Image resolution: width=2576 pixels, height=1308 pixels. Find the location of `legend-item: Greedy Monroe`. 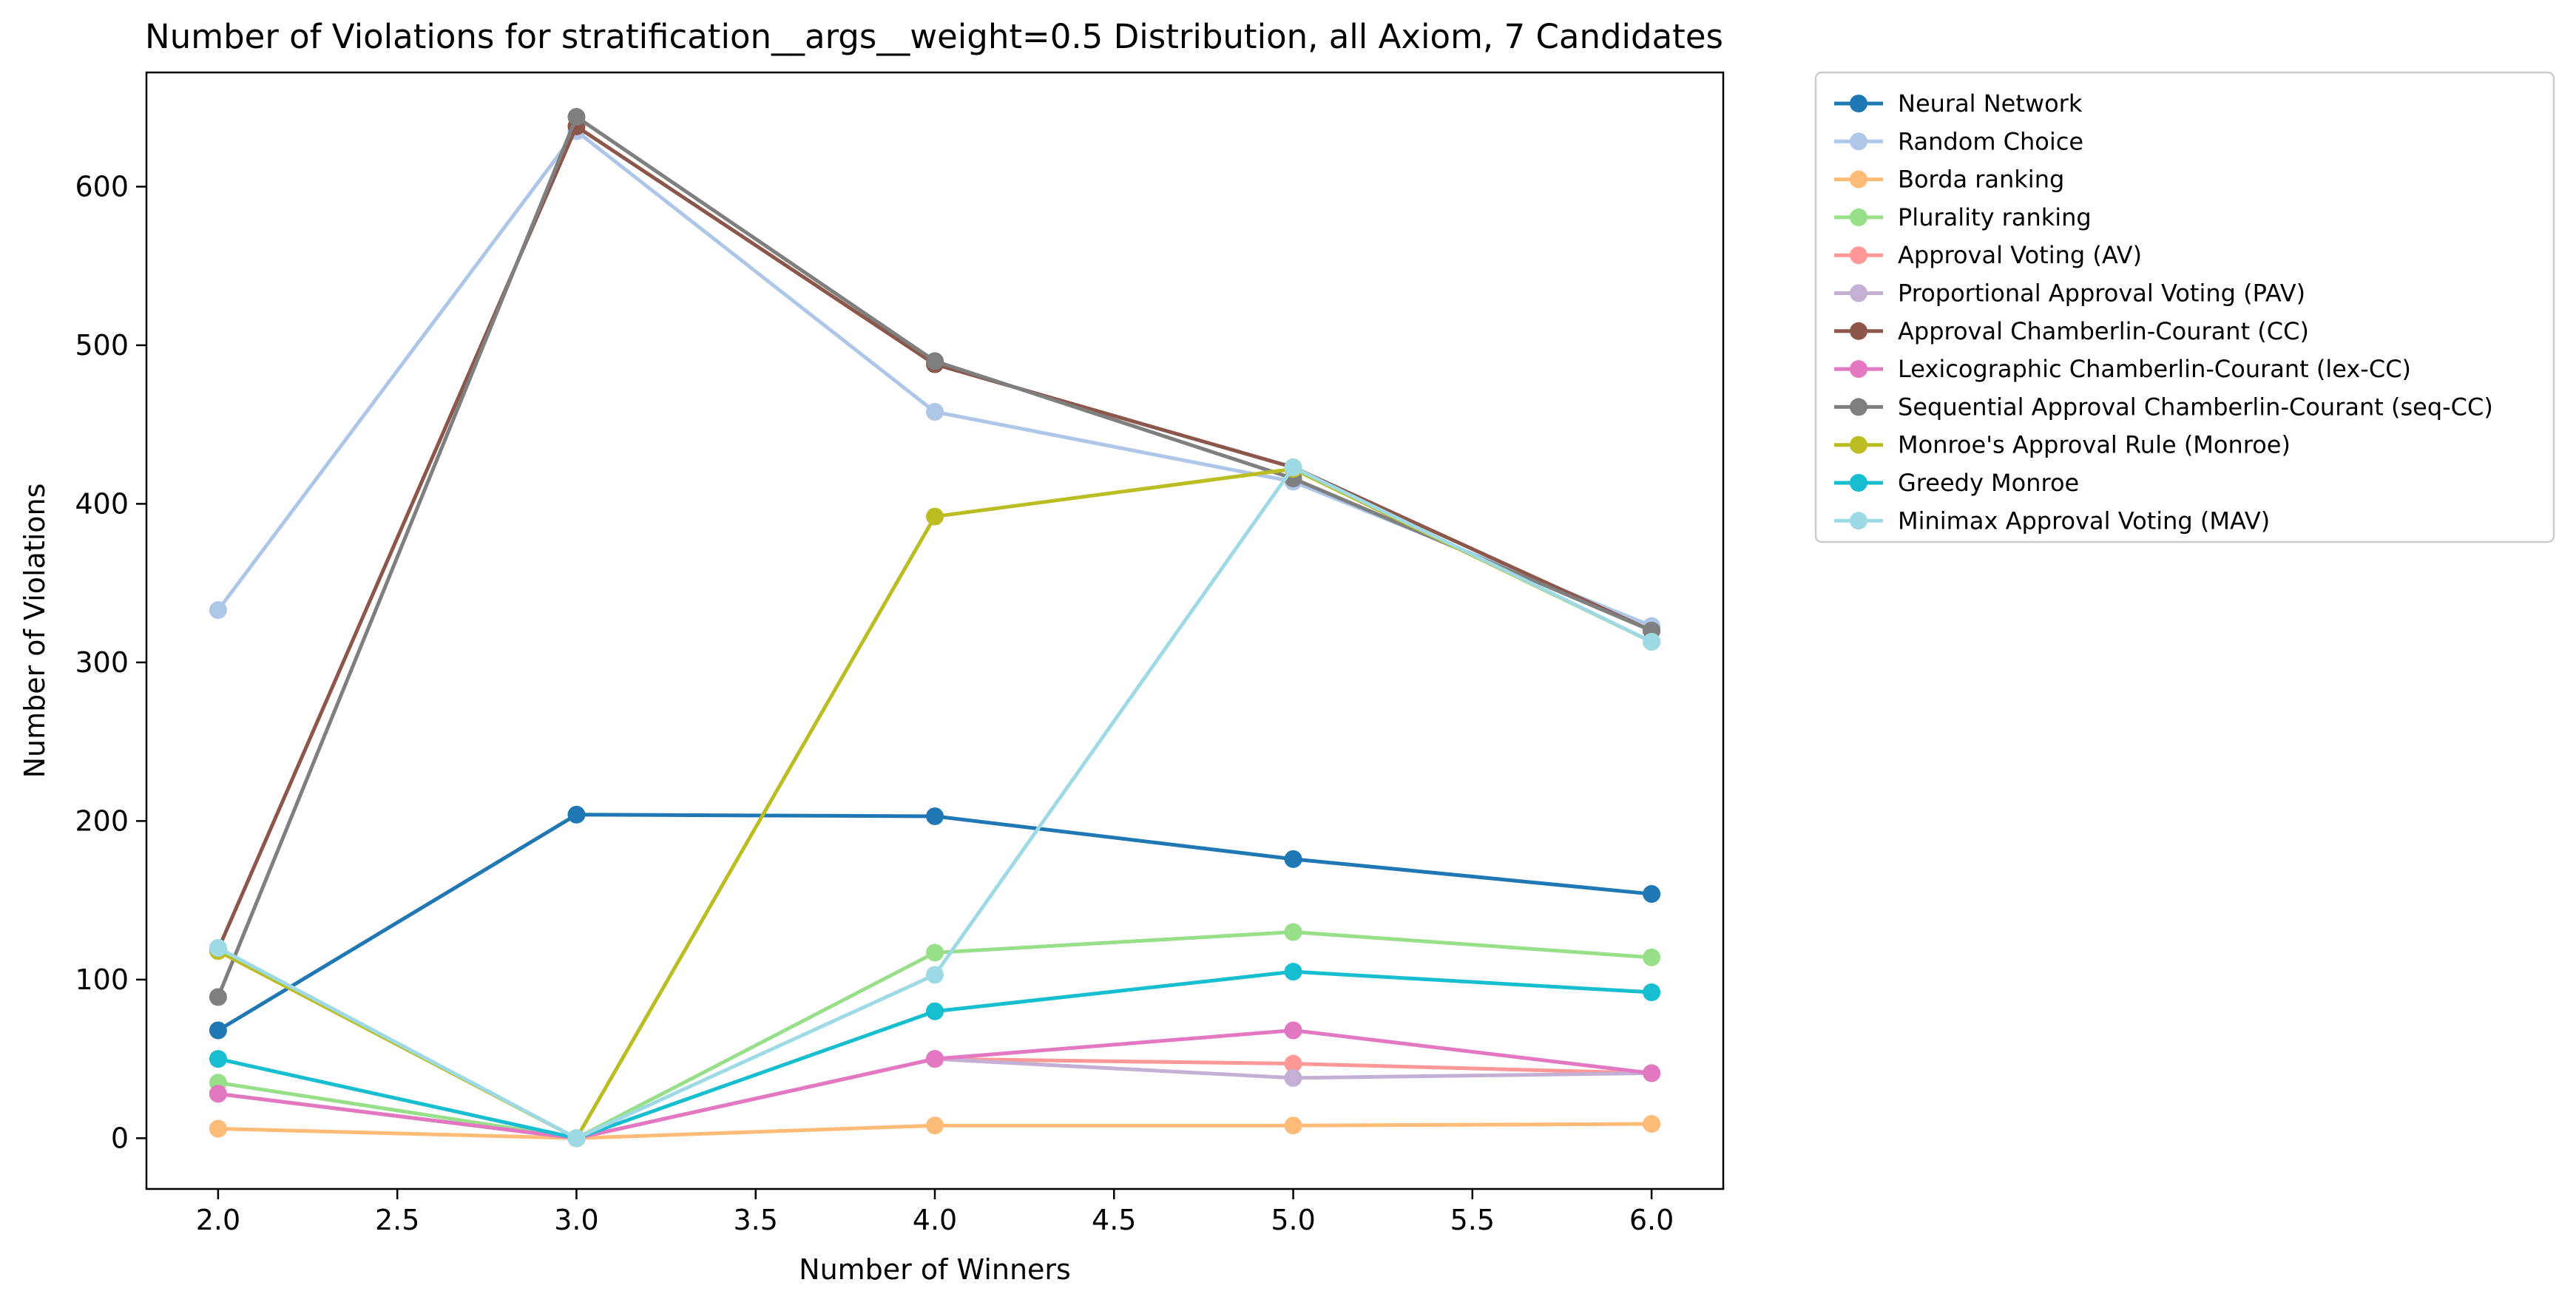

legend-item: Greedy Monroe is located at coordinates (1956, 483).